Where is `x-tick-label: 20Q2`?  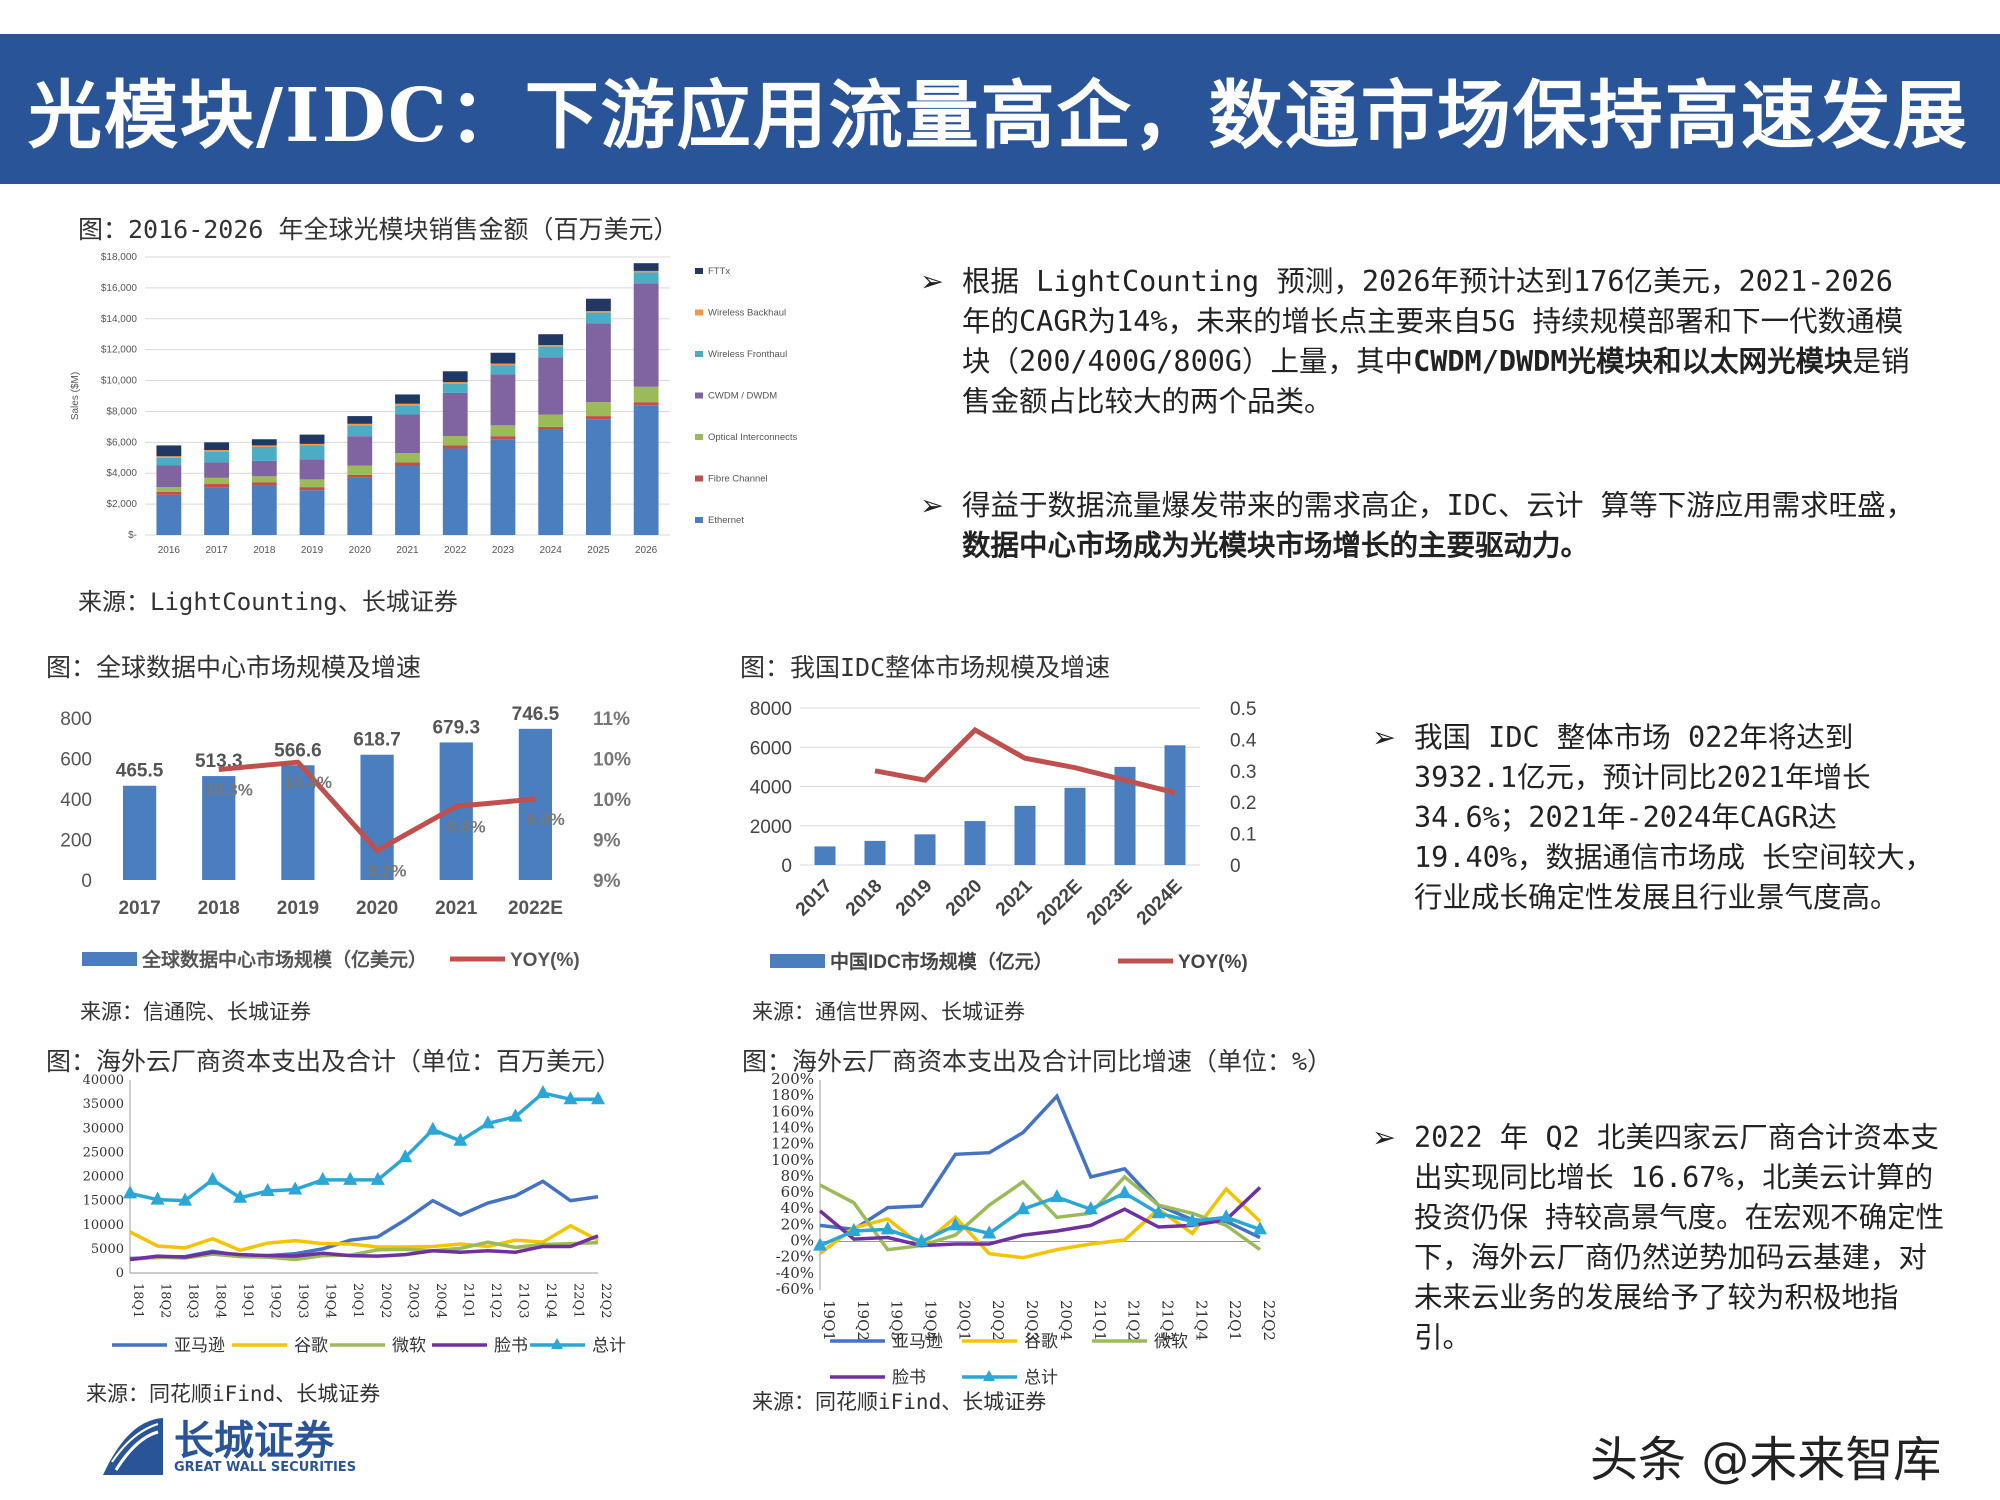 x-tick-label: 20Q2 is located at coordinates (385, 1300).